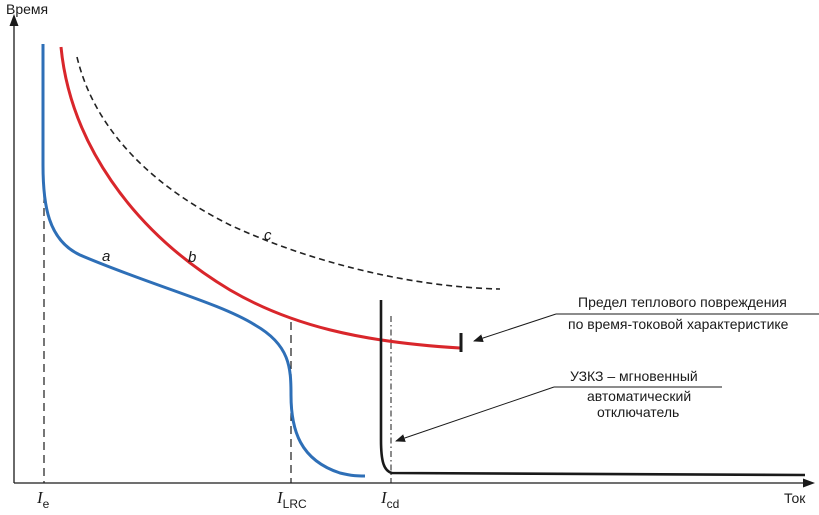 The width and height of the screenshot is (819, 515). Describe the element at coordinates (475, 414) in the screenshot. I see `uzkz-annotation-leader` at that location.